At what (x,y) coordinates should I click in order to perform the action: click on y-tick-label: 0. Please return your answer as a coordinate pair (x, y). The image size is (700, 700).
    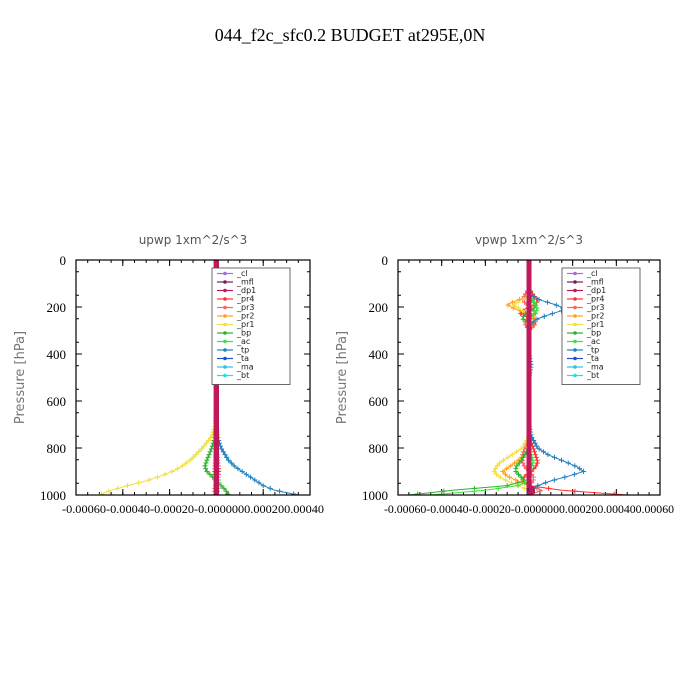
    Looking at the image, I should click on (63, 260).